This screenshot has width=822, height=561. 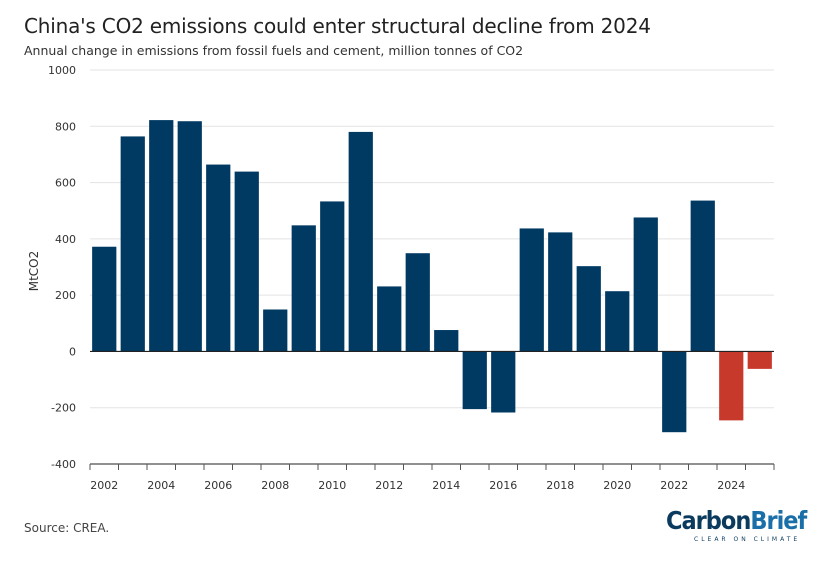 I want to click on bar-2002, so click(x=104, y=299).